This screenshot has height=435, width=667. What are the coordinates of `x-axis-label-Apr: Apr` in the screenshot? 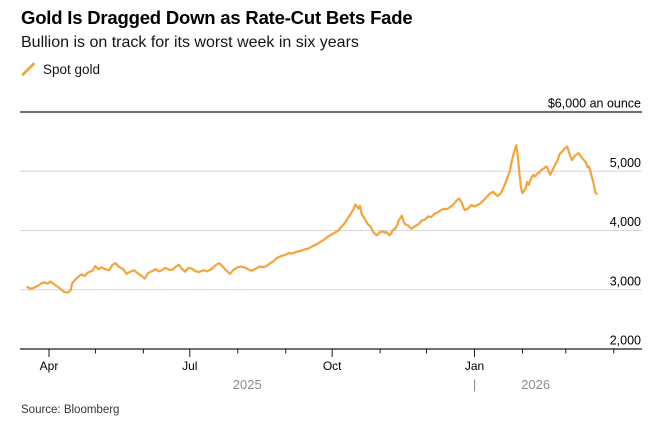 It's located at (49, 366).